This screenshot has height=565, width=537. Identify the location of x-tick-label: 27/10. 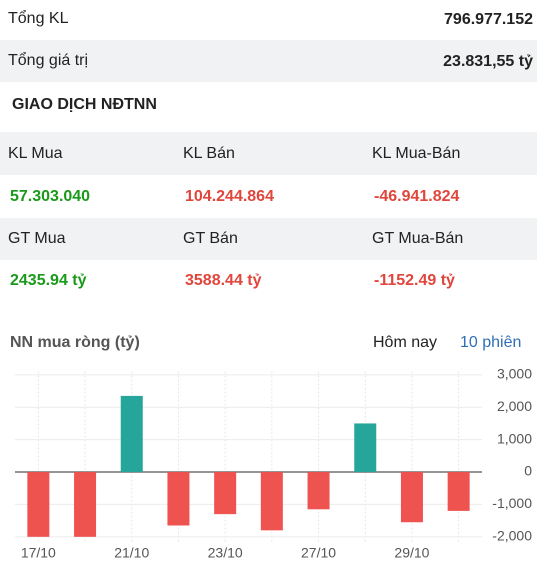
(318, 553).